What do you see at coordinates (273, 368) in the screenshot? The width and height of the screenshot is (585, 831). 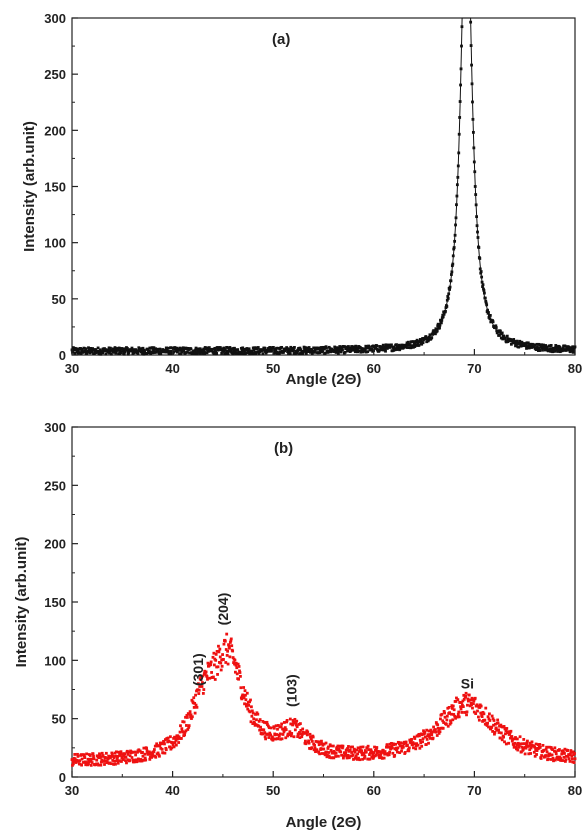 I see `x-tick-label: 50` at bounding box center [273, 368].